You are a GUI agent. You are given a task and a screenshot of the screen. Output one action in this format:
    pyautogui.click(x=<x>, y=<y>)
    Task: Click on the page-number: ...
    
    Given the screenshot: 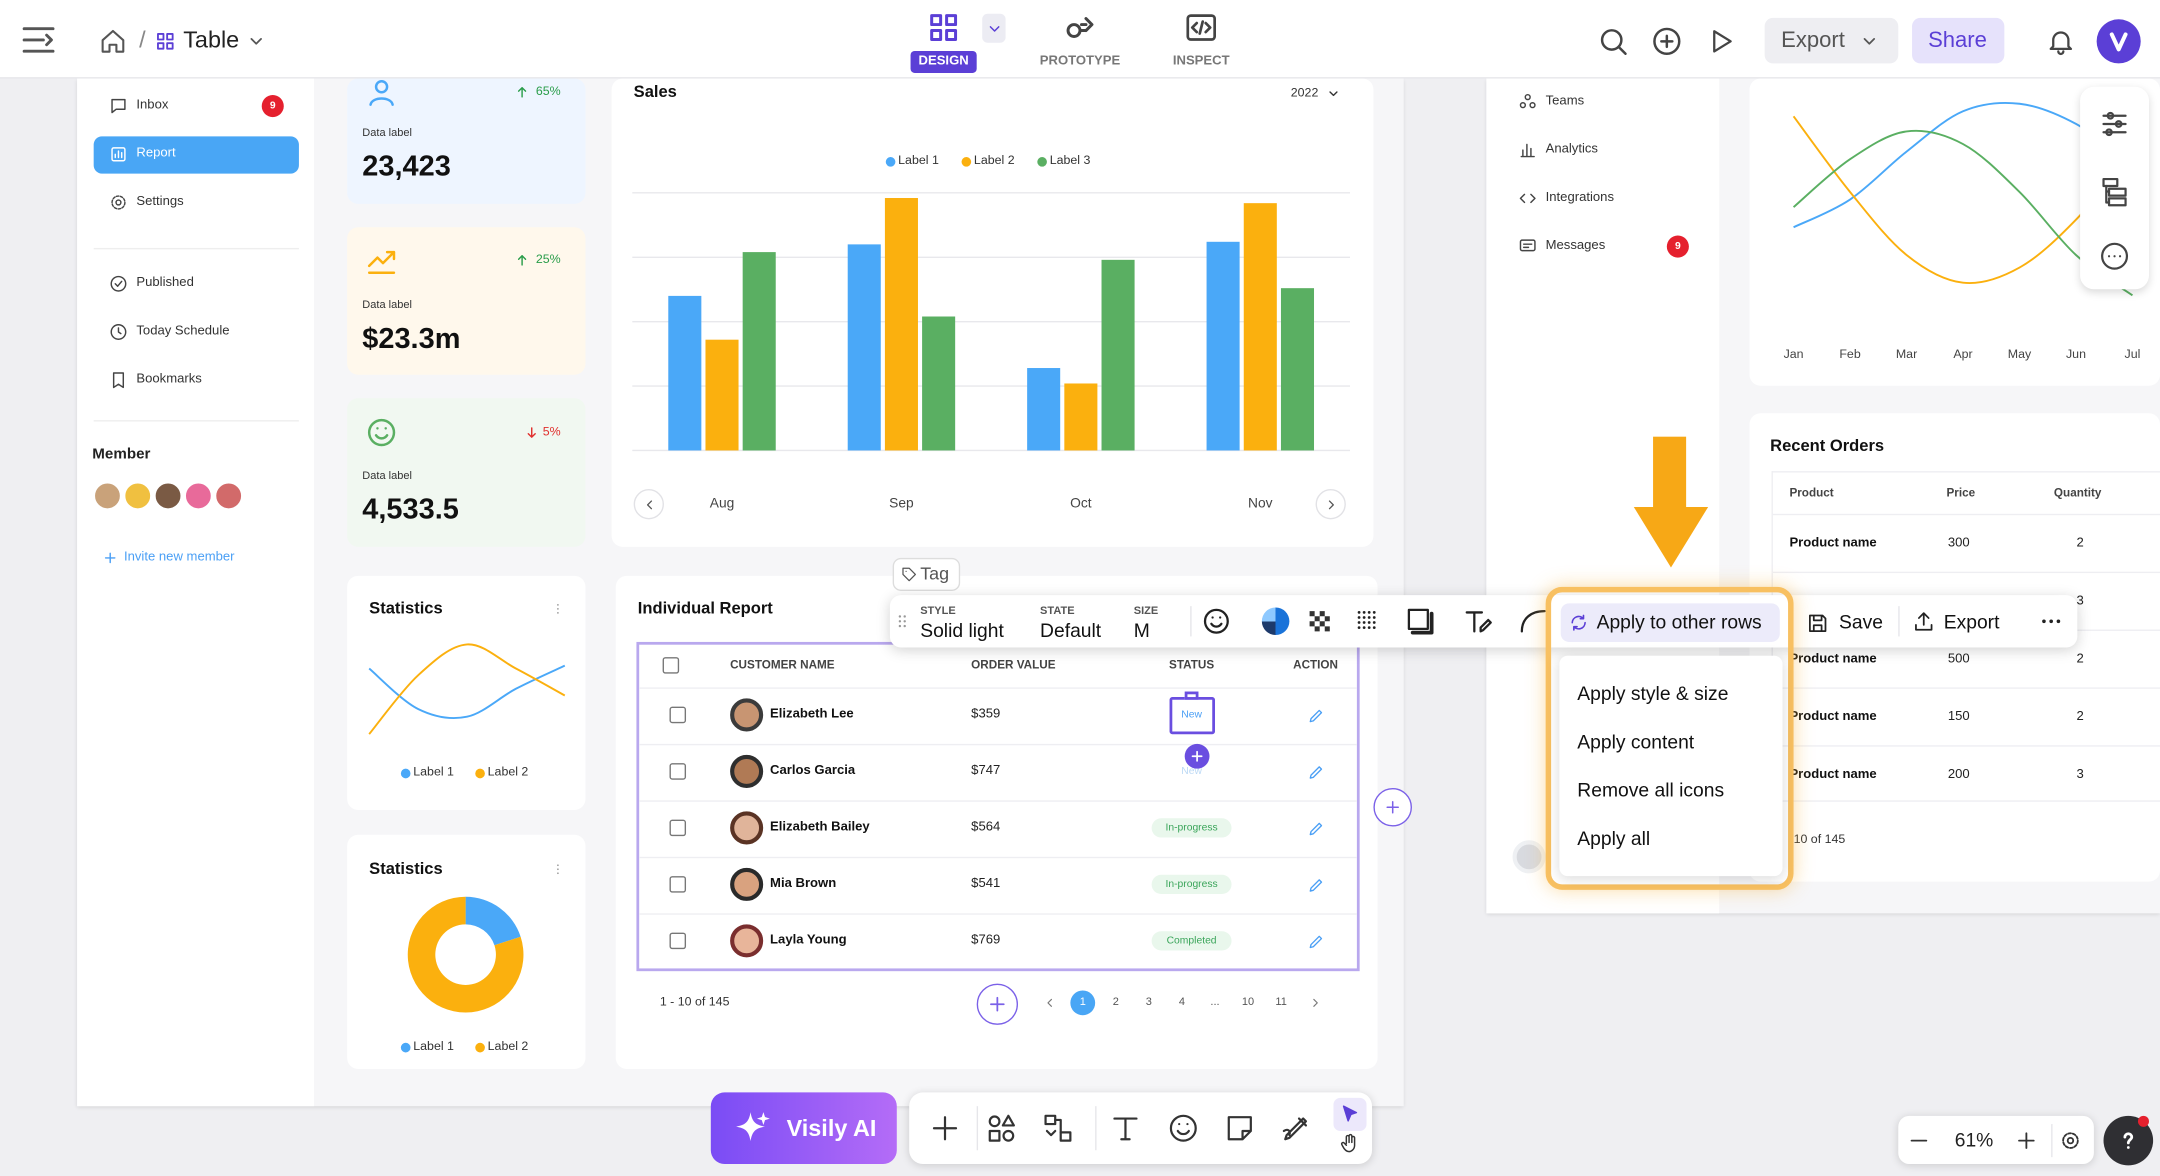 What is the action you would take?
    pyautogui.click(x=1215, y=1001)
    